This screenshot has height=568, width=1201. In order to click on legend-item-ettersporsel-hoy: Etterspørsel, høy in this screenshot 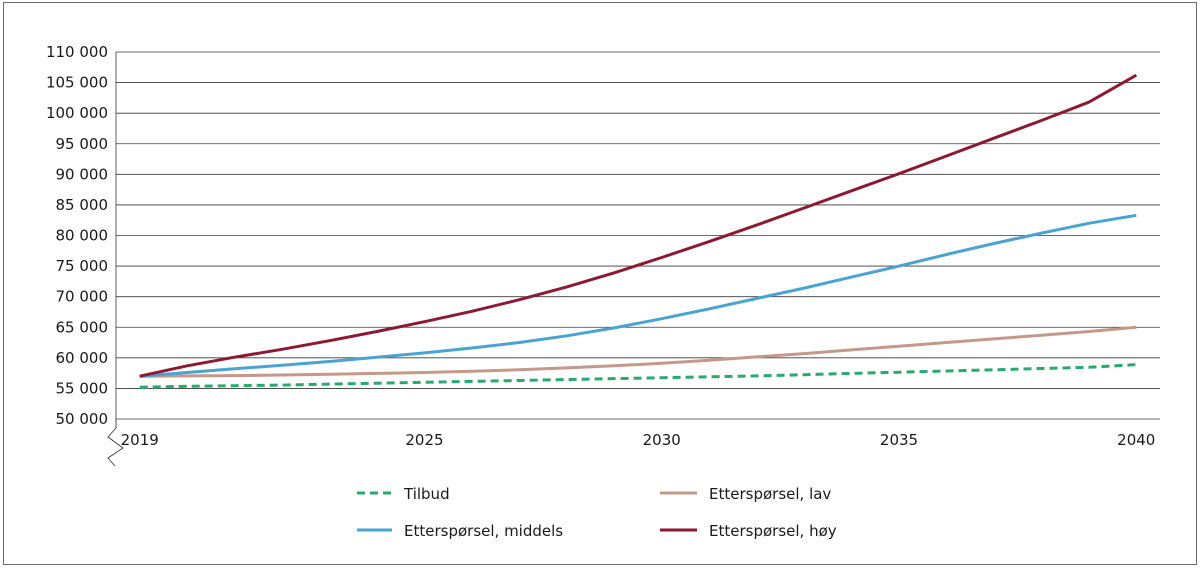, I will do `click(748, 531)`.